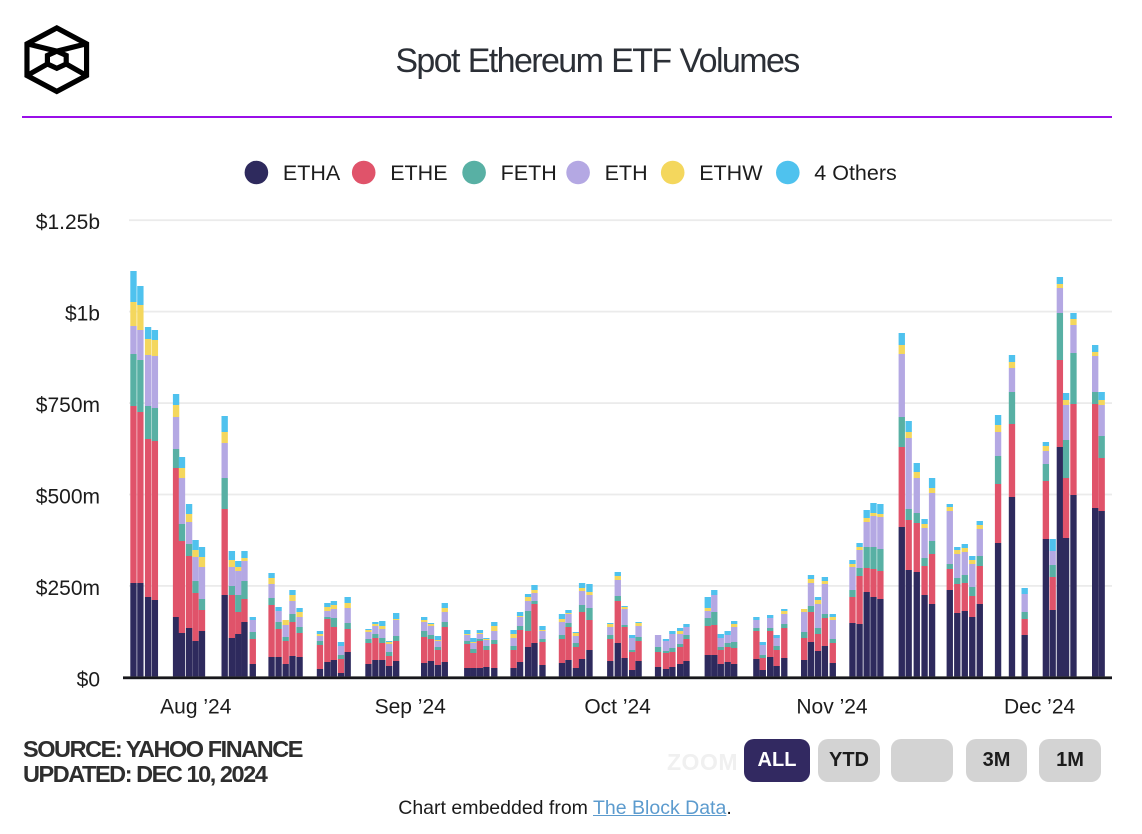 The width and height of the screenshot is (1142, 834). I want to click on svg-text: $250m, so click(68, 588).